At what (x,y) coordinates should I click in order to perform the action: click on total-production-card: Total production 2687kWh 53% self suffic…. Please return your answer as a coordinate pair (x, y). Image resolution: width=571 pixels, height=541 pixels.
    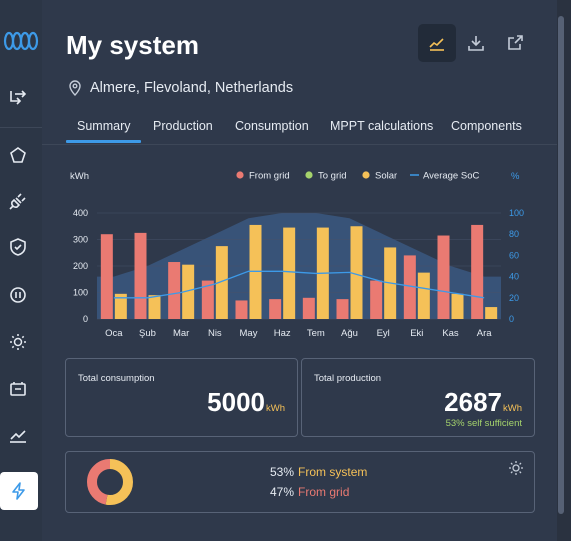
    Looking at the image, I should click on (418, 397).